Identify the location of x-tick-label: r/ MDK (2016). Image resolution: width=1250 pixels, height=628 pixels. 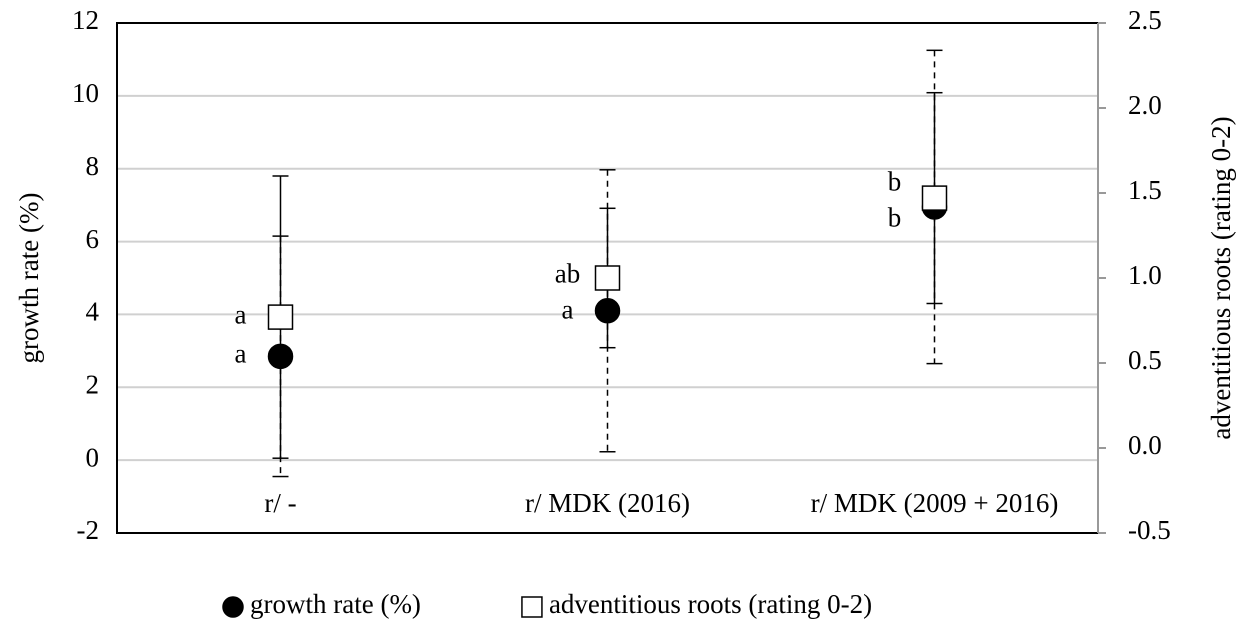
(607, 503).